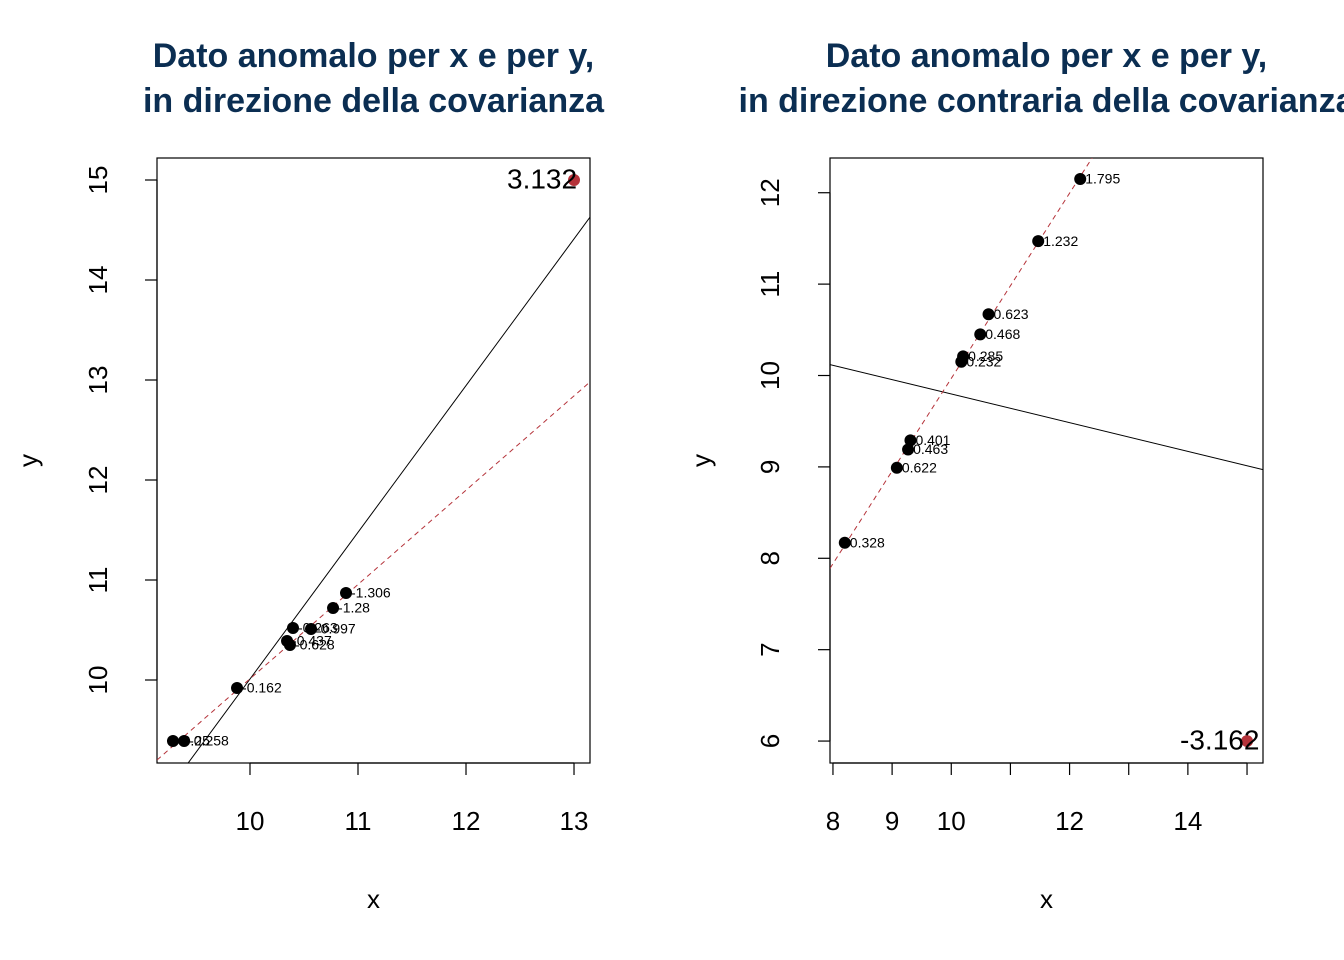 The height and width of the screenshot is (960, 1344). What do you see at coordinates (770, 649) in the screenshot?
I see `y-tick-label: 7` at bounding box center [770, 649].